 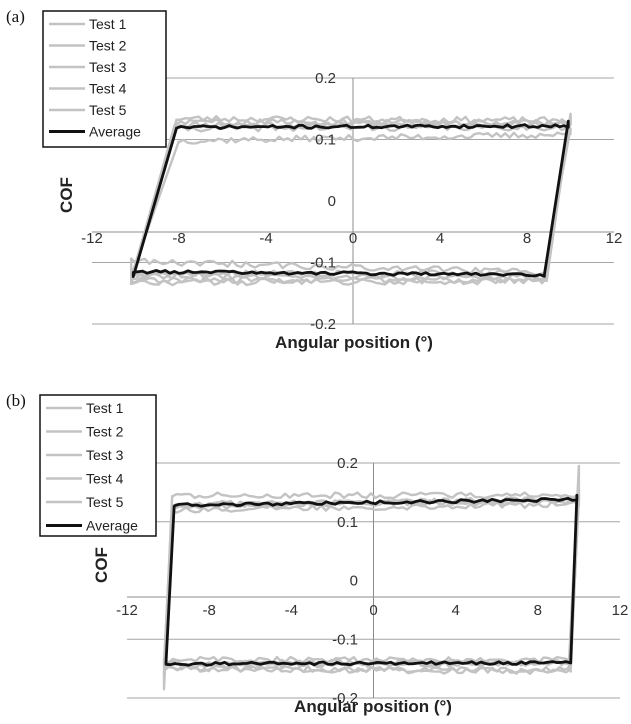 What do you see at coordinates (15, 16) in the screenshot?
I see `panel-label: (a)` at bounding box center [15, 16].